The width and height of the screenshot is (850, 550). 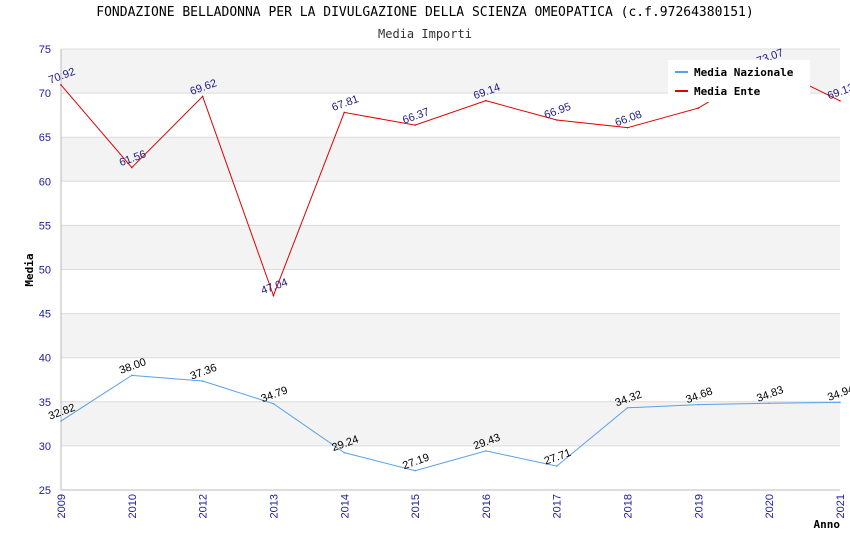 I want to click on x-tick-label: 2010, so click(x=133, y=506).